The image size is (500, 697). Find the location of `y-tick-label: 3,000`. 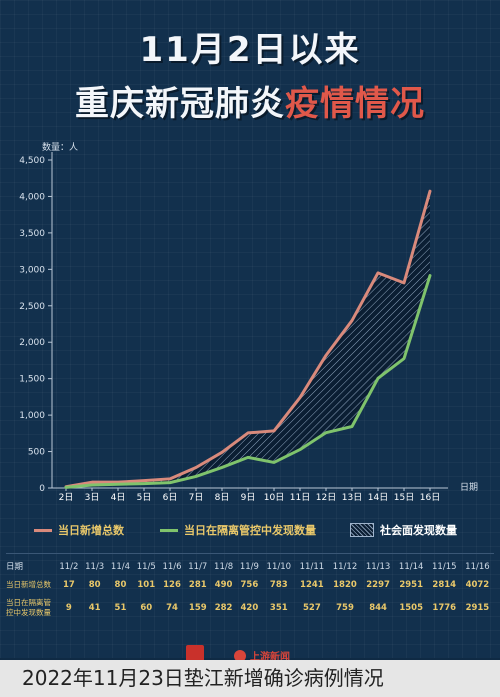

y-tick-label: 3,000 is located at coordinates (32, 270).